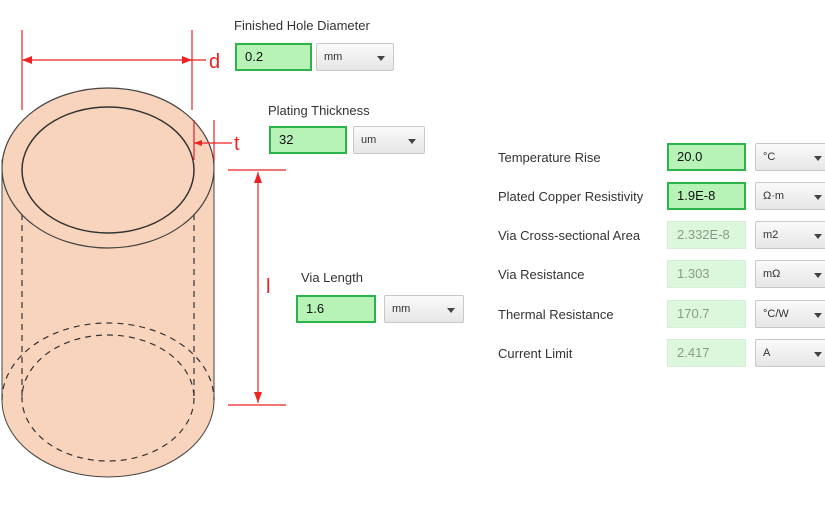  Describe the element at coordinates (706, 196) in the screenshot. I see `plated-copper-resistivity-input: 1.9E-8` at that location.